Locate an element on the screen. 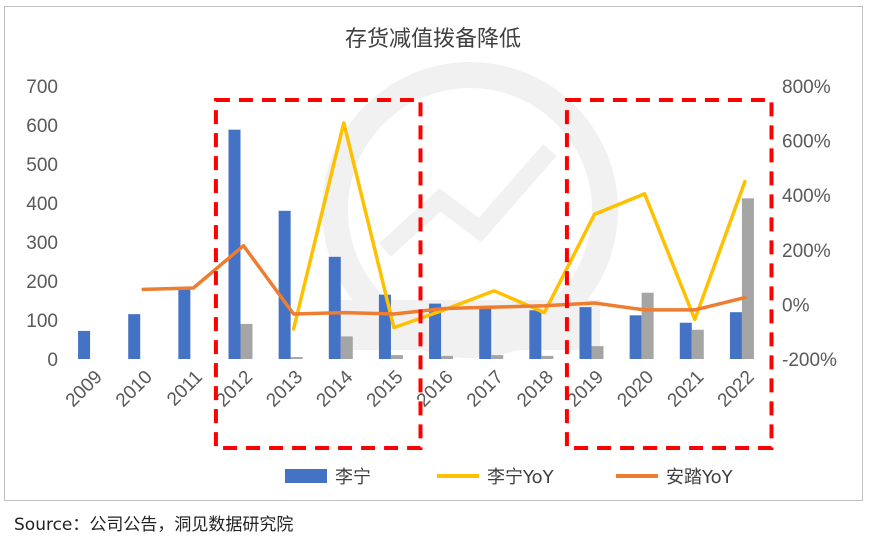 Image resolution: width=869 pixels, height=542 pixels. right-axis-tick: -200% is located at coordinates (809, 360).